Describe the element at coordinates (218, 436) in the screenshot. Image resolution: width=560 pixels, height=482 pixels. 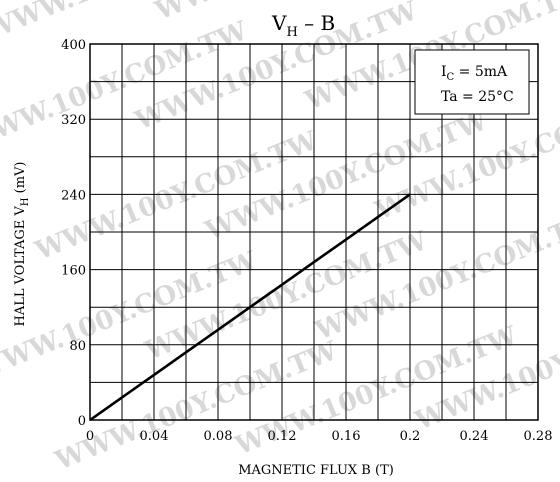
I see `x-tick-label: 0.08` at that location.